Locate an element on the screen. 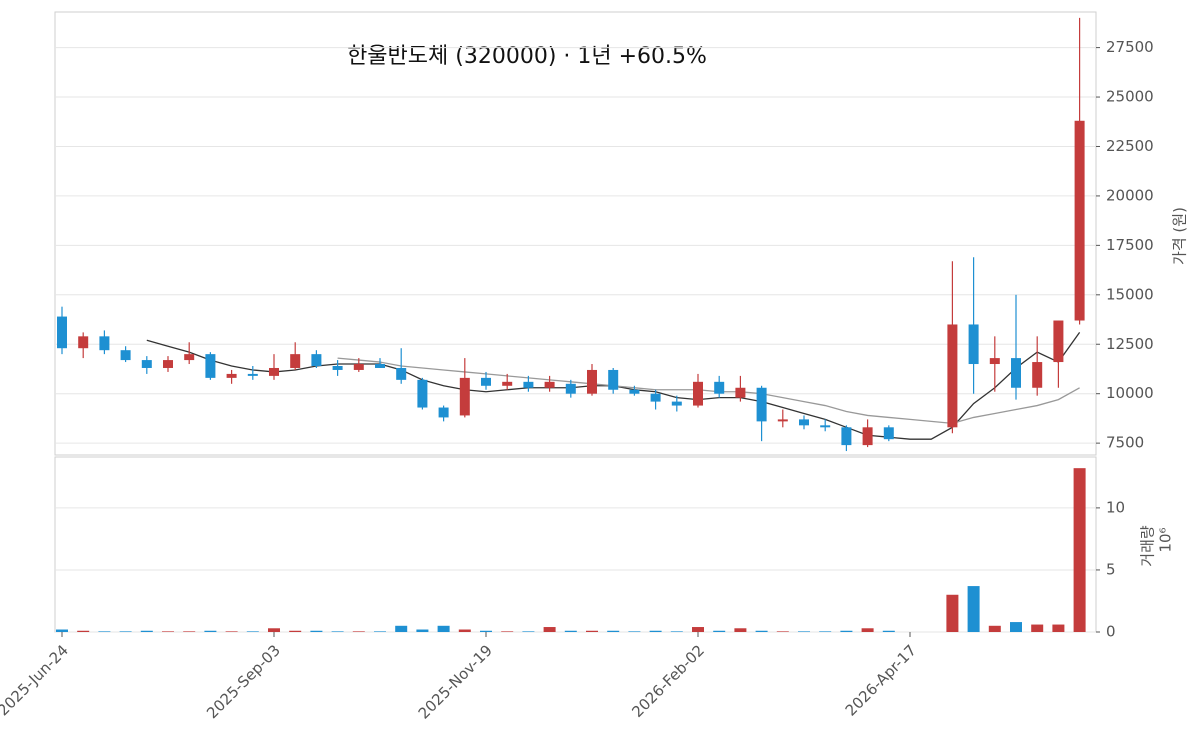 The width and height of the screenshot is (1201, 754). x-tick-label: 2026-Apr-17 is located at coordinates (881, 680).